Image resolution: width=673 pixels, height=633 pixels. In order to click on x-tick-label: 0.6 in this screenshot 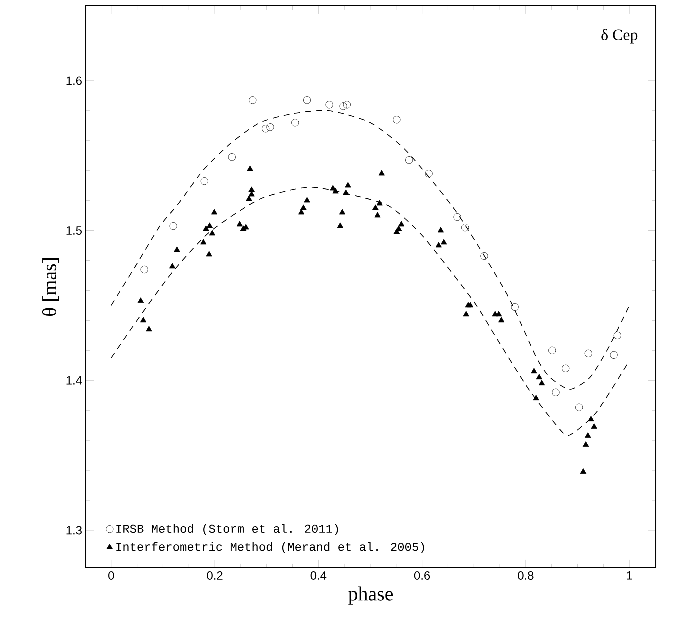, I will do `click(422, 576)`.